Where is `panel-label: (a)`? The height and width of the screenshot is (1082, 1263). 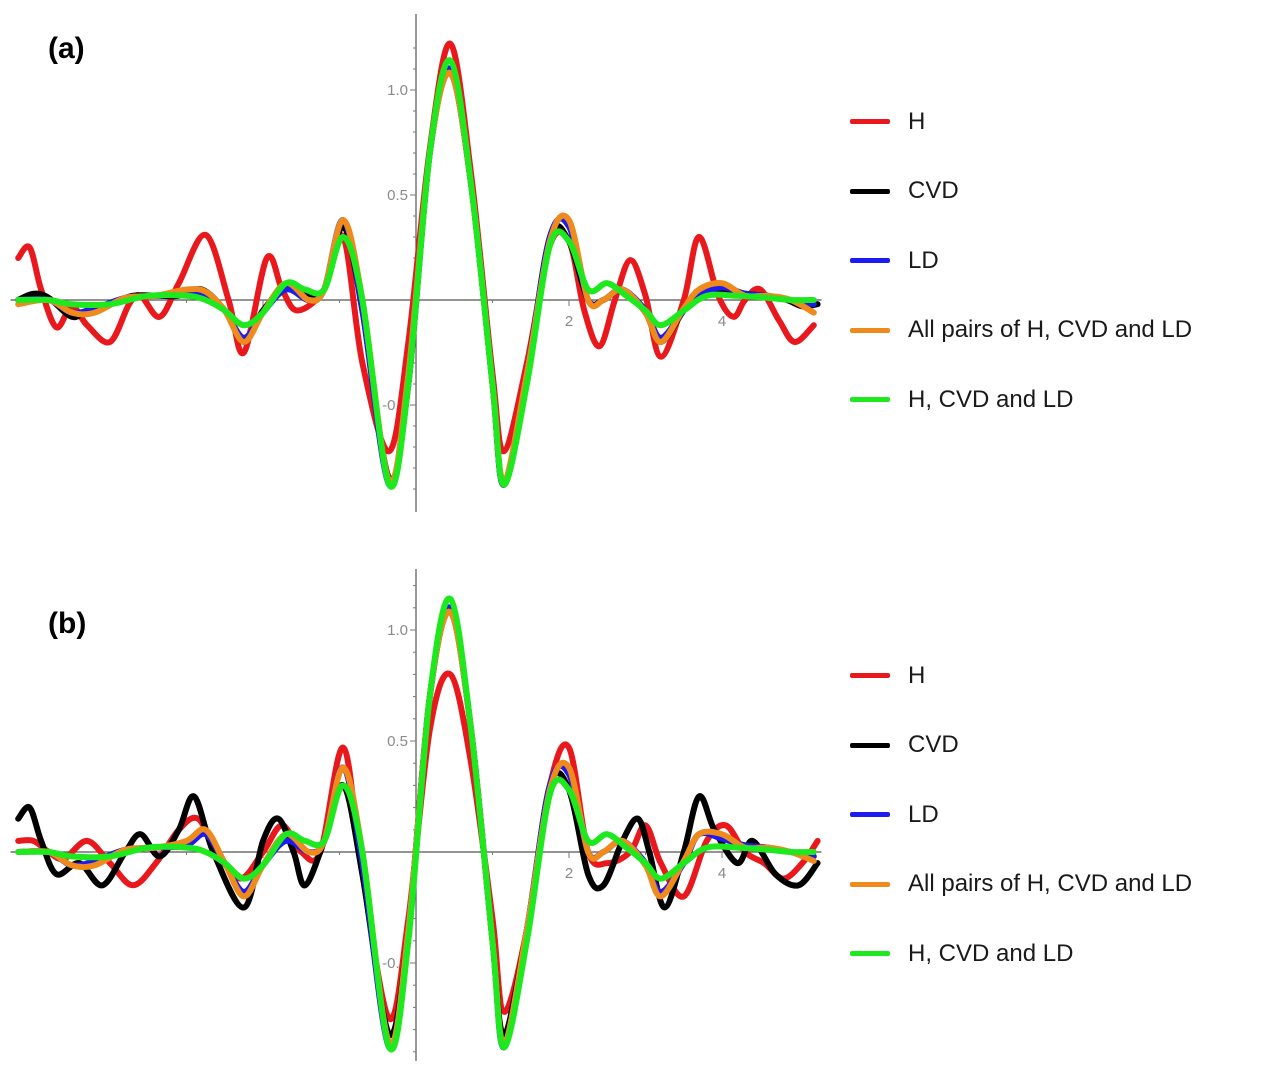 panel-label: (a) is located at coordinates (66, 48).